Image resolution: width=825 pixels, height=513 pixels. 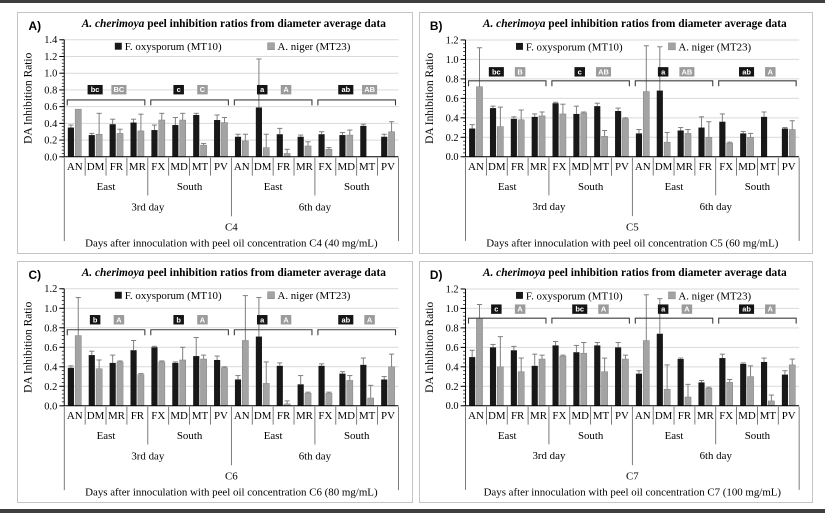 I want to click on sig-label-mt23: B, so click(x=520, y=71).